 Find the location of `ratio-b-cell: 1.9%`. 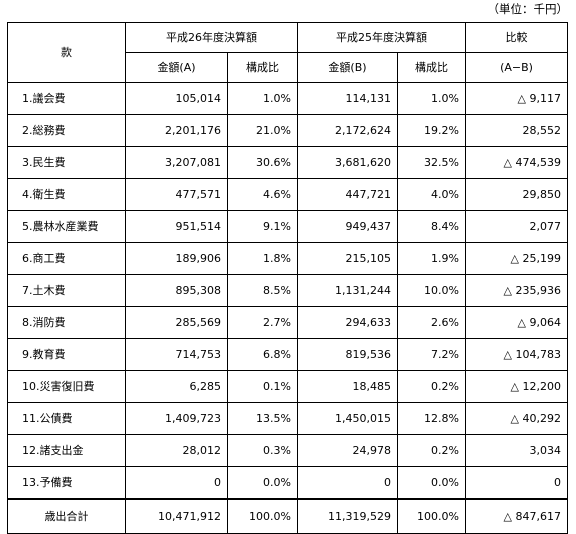

ratio-b-cell: 1.9% is located at coordinates (431, 258).